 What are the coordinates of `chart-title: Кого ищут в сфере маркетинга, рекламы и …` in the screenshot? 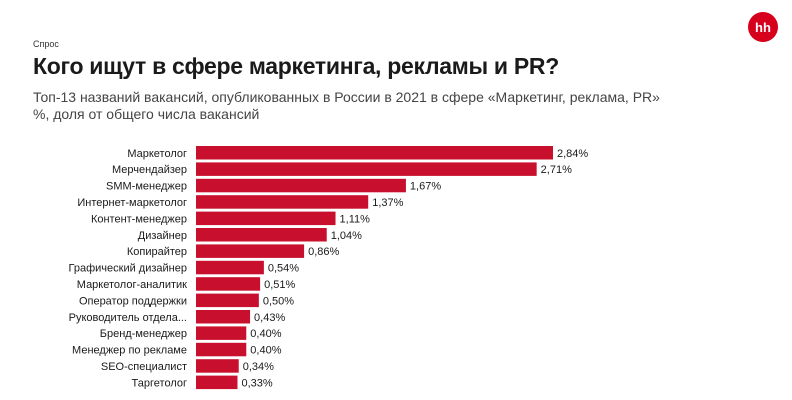 It's located at (296, 66).